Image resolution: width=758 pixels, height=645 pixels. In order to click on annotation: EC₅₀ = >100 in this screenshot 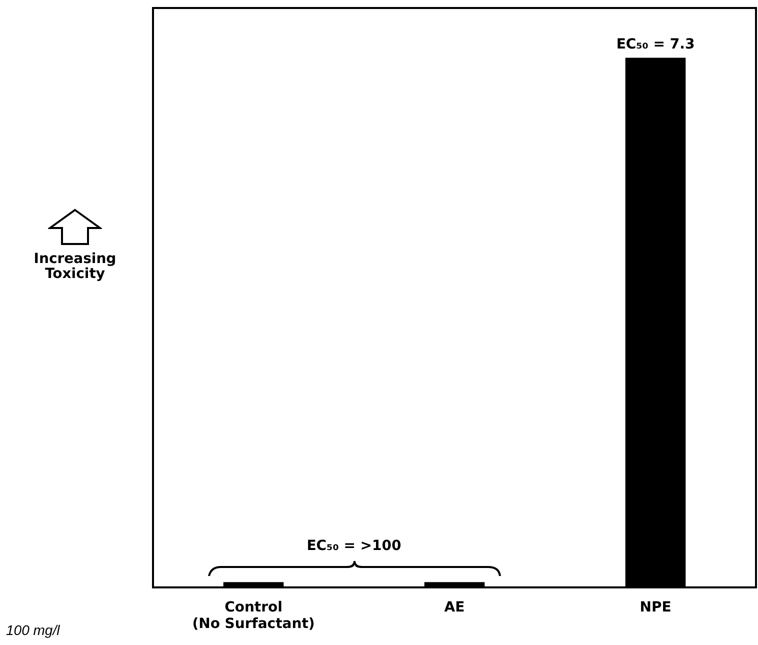, I will do `click(354, 546)`.